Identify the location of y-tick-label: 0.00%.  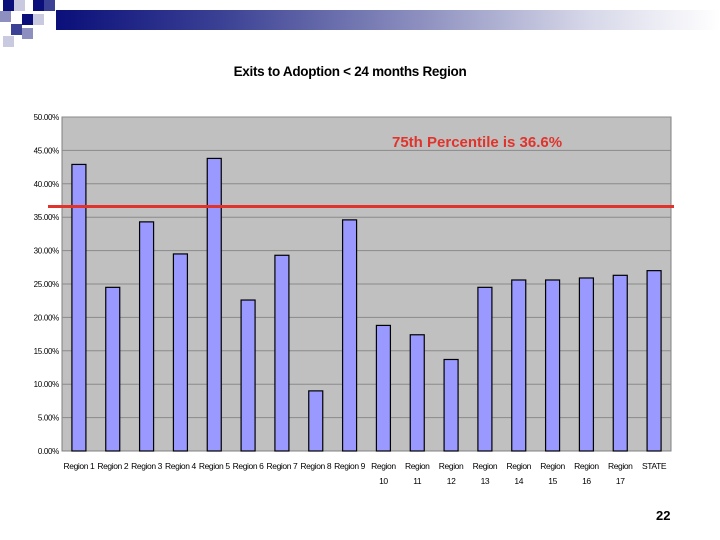
(48, 451).